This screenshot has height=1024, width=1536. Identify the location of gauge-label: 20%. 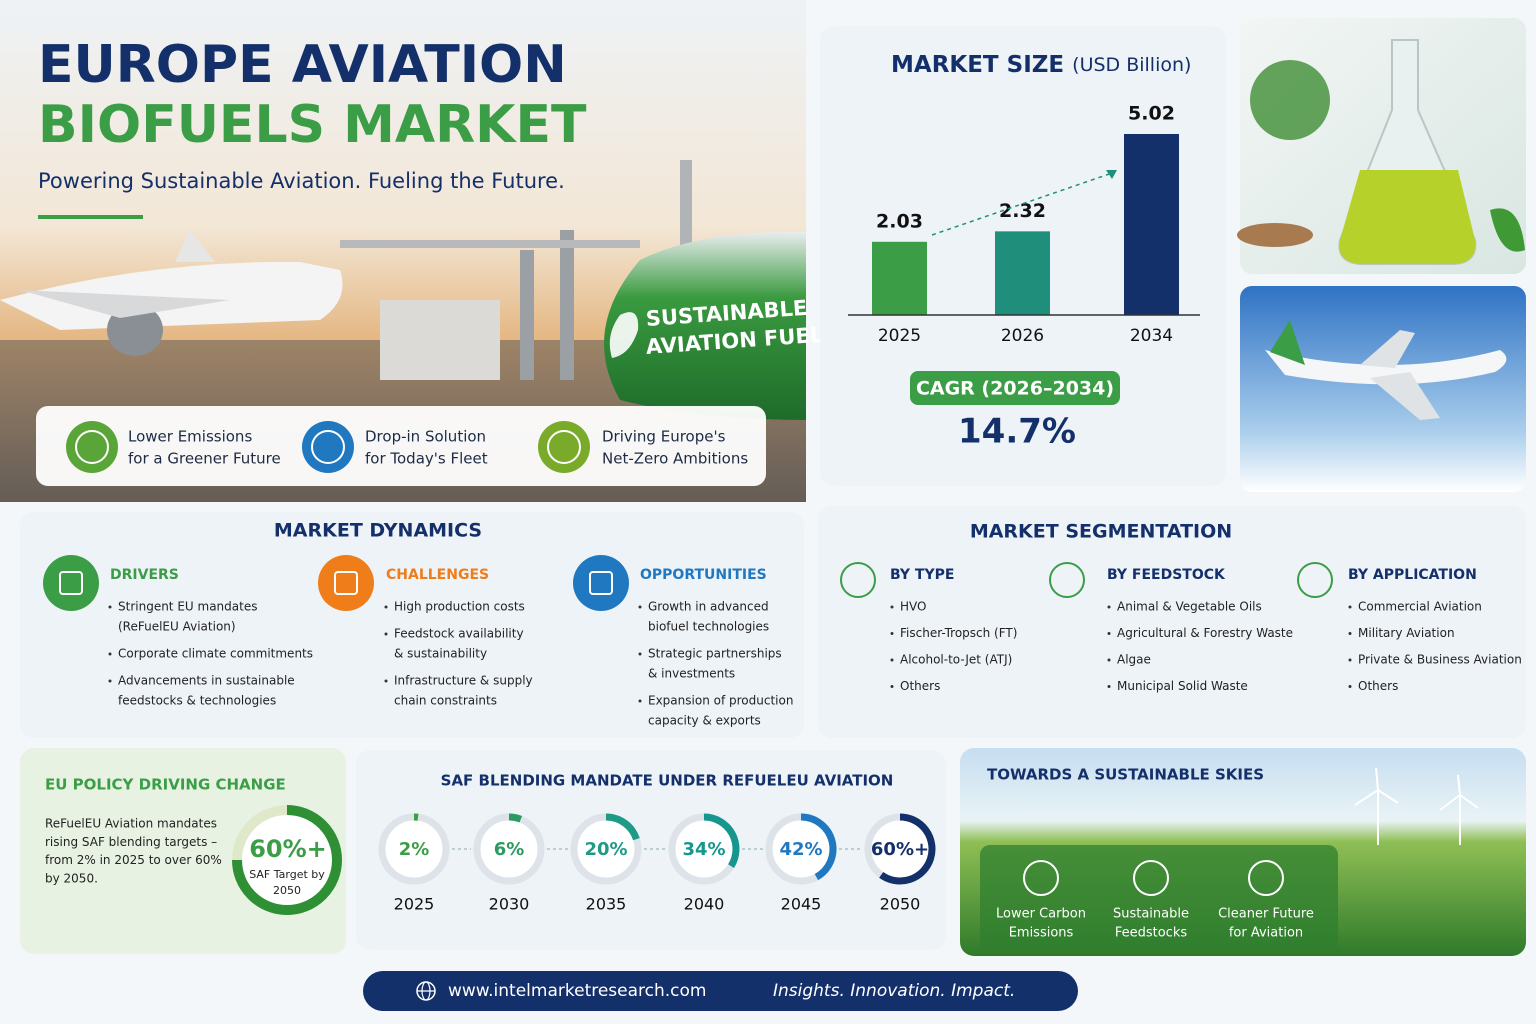
(605, 849).